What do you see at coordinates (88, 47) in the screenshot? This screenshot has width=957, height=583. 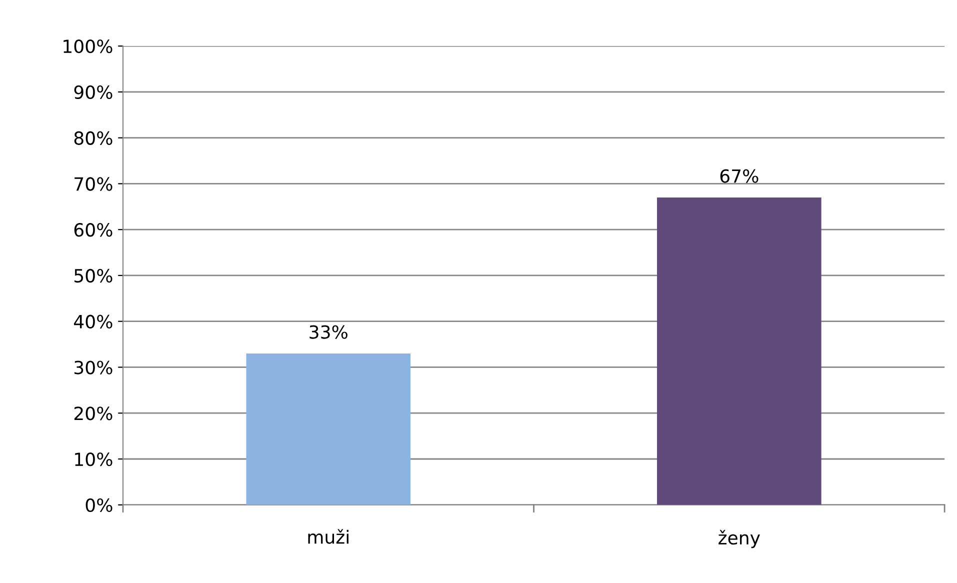 I see `y-tick-label: 100%` at bounding box center [88, 47].